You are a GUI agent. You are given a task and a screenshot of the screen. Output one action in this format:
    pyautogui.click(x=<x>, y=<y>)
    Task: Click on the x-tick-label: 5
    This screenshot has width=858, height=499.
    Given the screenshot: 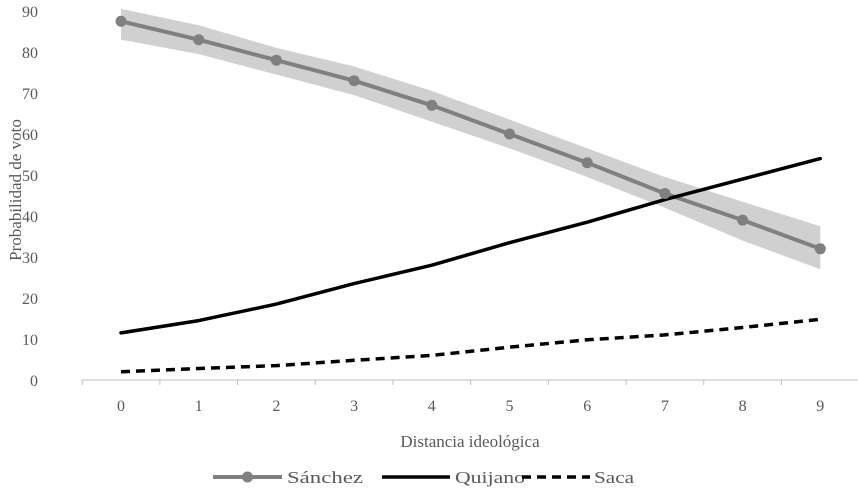 What is the action you would take?
    pyautogui.click(x=510, y=406)
    